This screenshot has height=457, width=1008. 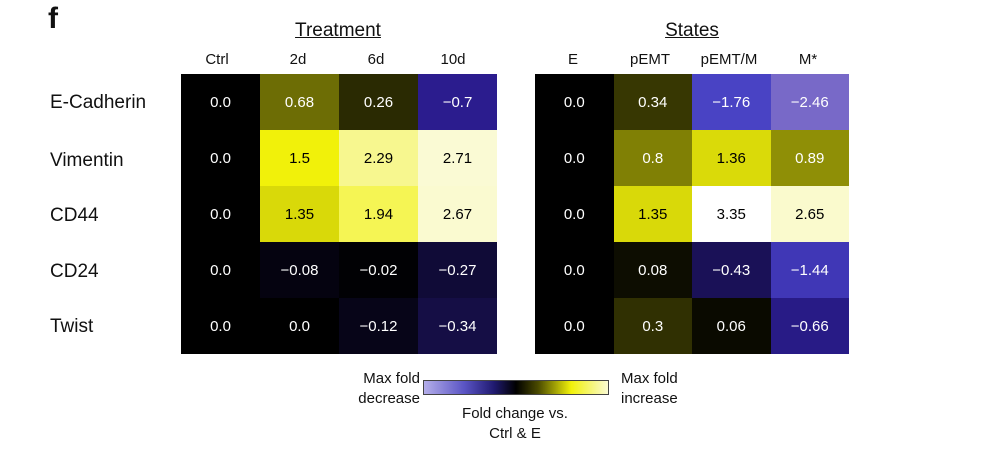 I want to click on heatmap-cell-treatment-r1-c4: −0.7, so click(x=457, y=102).